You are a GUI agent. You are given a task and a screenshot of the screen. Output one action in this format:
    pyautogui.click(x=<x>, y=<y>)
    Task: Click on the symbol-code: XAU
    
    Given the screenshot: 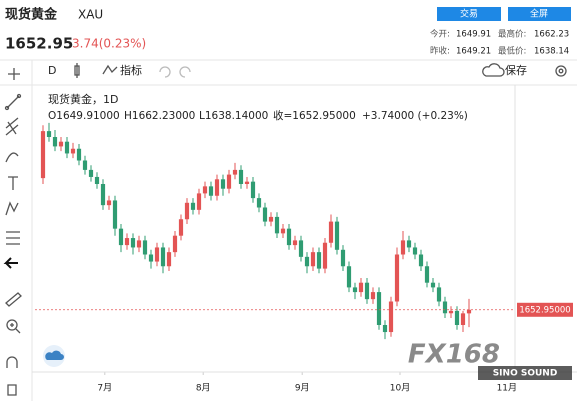 What is the action you would take?
    pyautogui.click(x=90, y=15)
    